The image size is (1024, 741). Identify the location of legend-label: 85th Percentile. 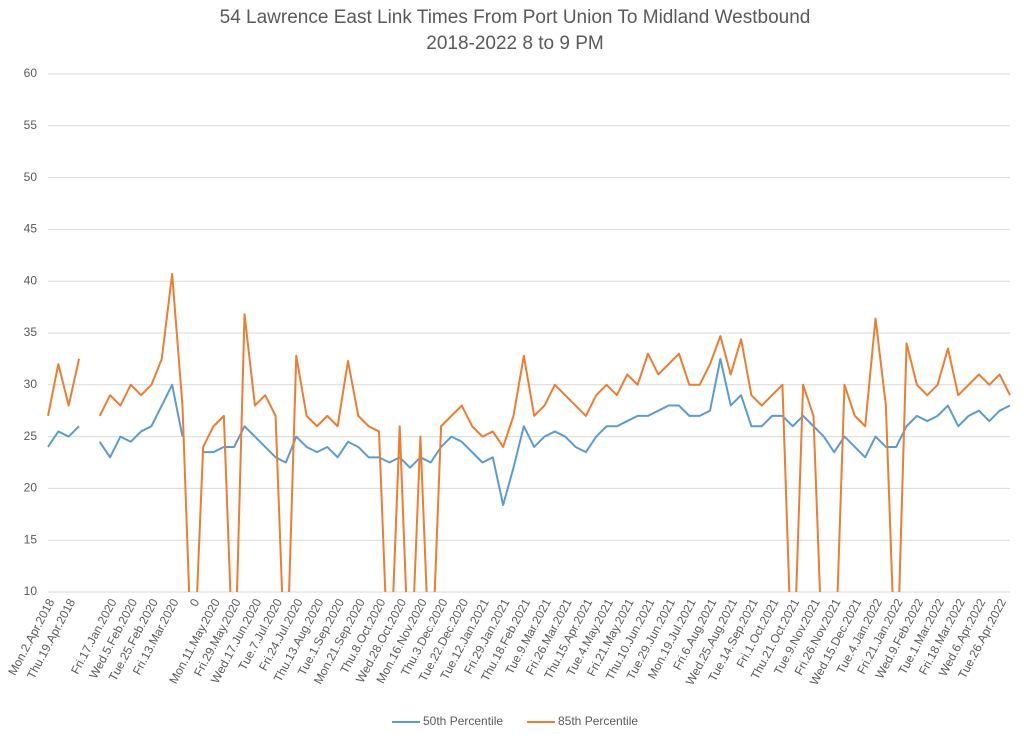
(598, 721).